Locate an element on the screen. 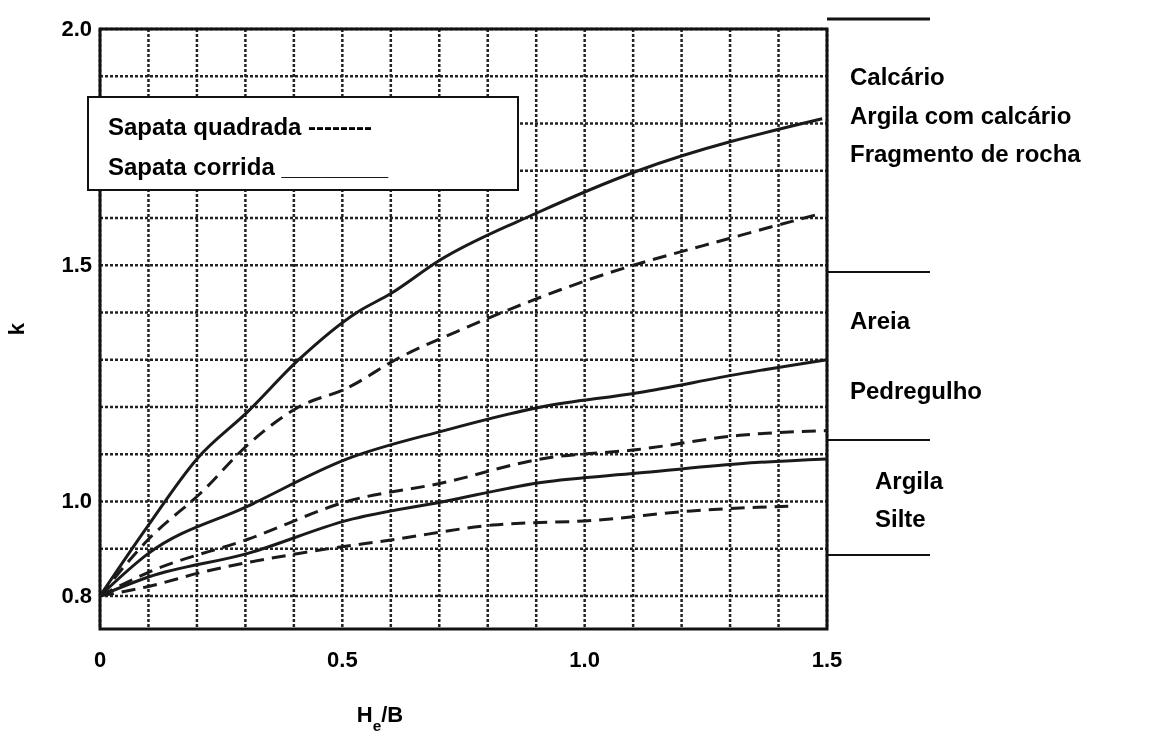 Image resolution: width=1166 pixels, height=739 pixels. annotation: Sapata quadrada -------- is located at coordinates (240, 126).